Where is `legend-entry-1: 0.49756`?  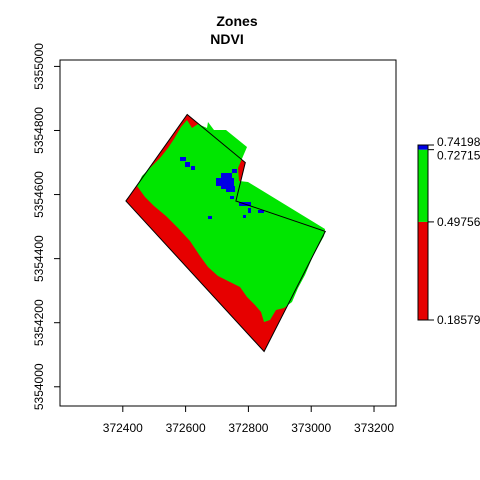
legend-entry-1: 0.49756 is located at coordinates (454, 222).